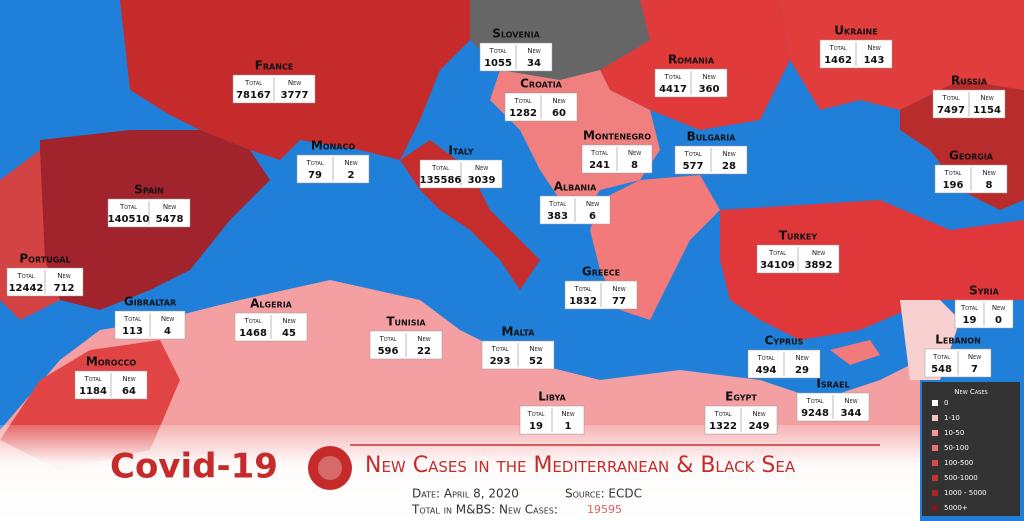  I want to click on land-romania, so click(695, 65).